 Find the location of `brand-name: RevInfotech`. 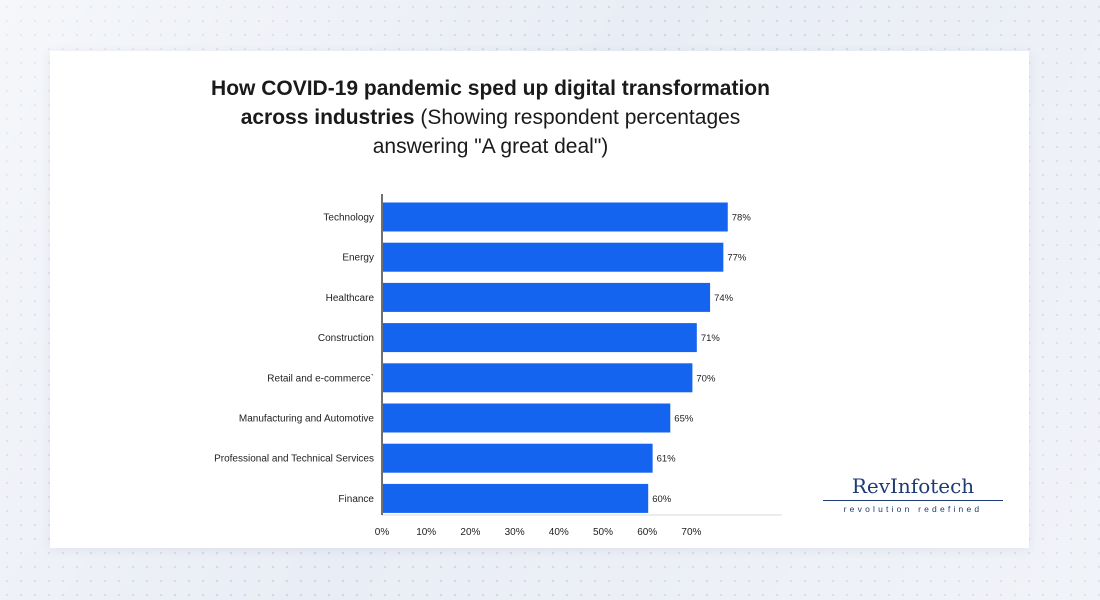

brand-name: RevInfotech is located at coordinates (913, 486).